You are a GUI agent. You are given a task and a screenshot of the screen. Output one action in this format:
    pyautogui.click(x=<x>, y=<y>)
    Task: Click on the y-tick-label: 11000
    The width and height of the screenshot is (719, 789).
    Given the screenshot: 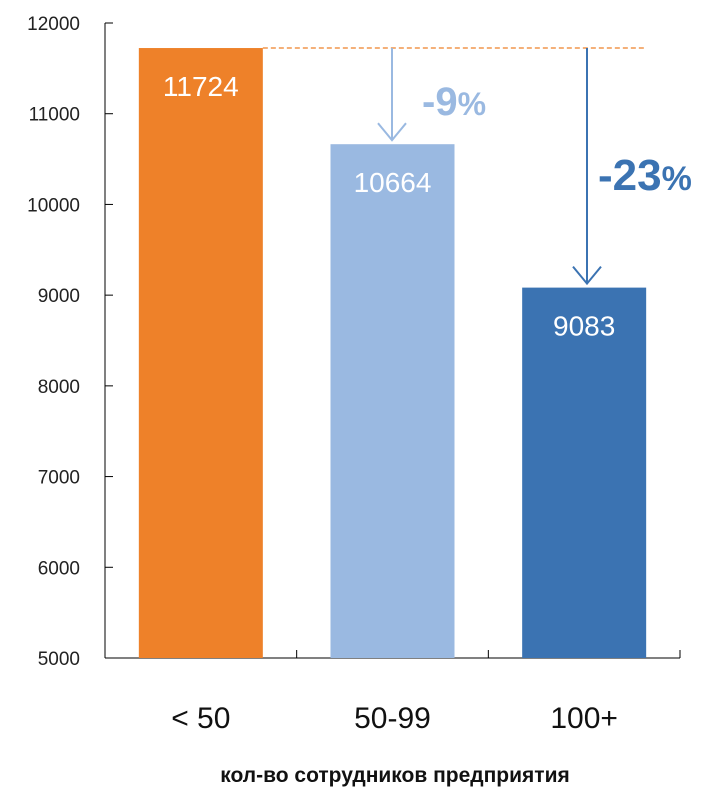 What is the action you would take?
    pyautogui.click(x=54, y=115)
    